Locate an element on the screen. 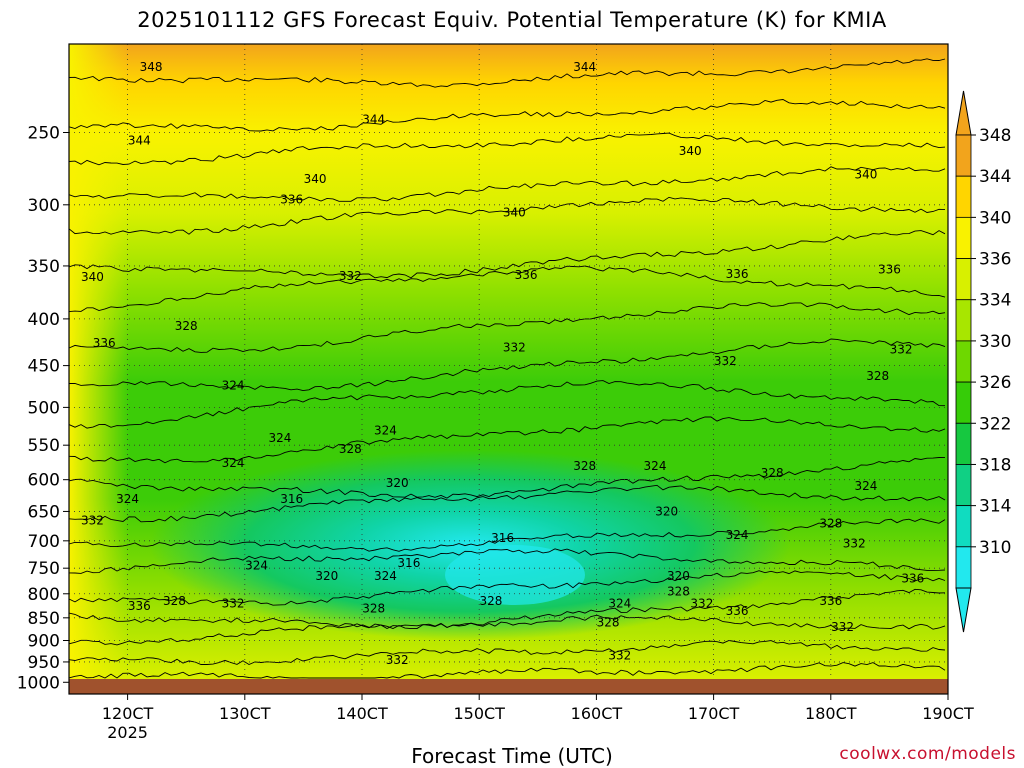  colorbar-extend-bottom is located at coordinates (963, 610).